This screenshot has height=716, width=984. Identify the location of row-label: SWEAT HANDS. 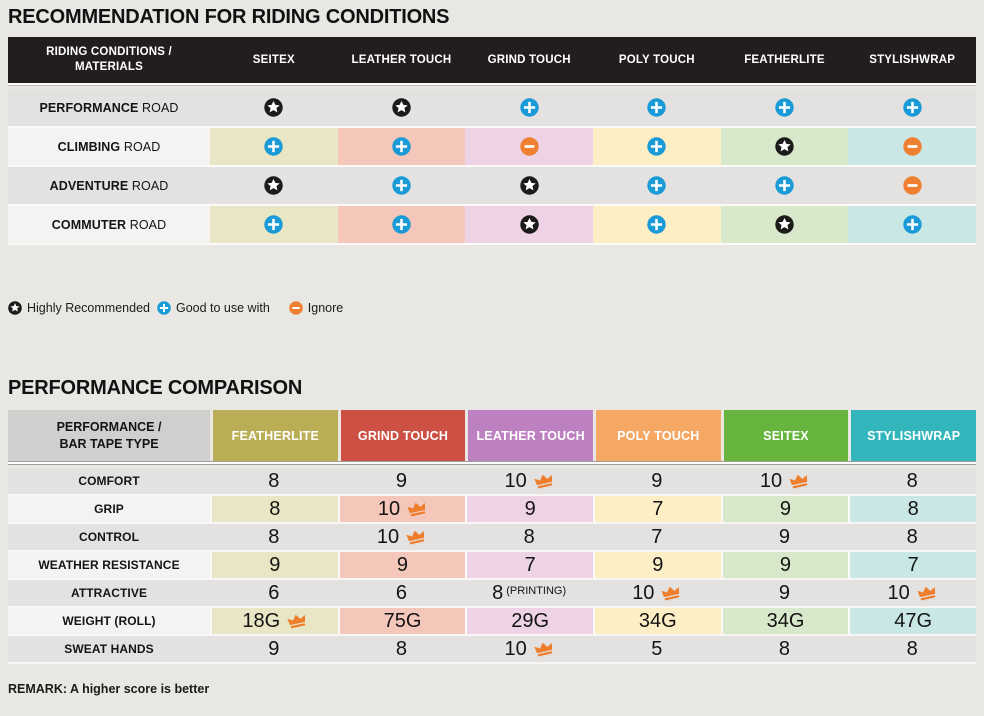
(109, 649).